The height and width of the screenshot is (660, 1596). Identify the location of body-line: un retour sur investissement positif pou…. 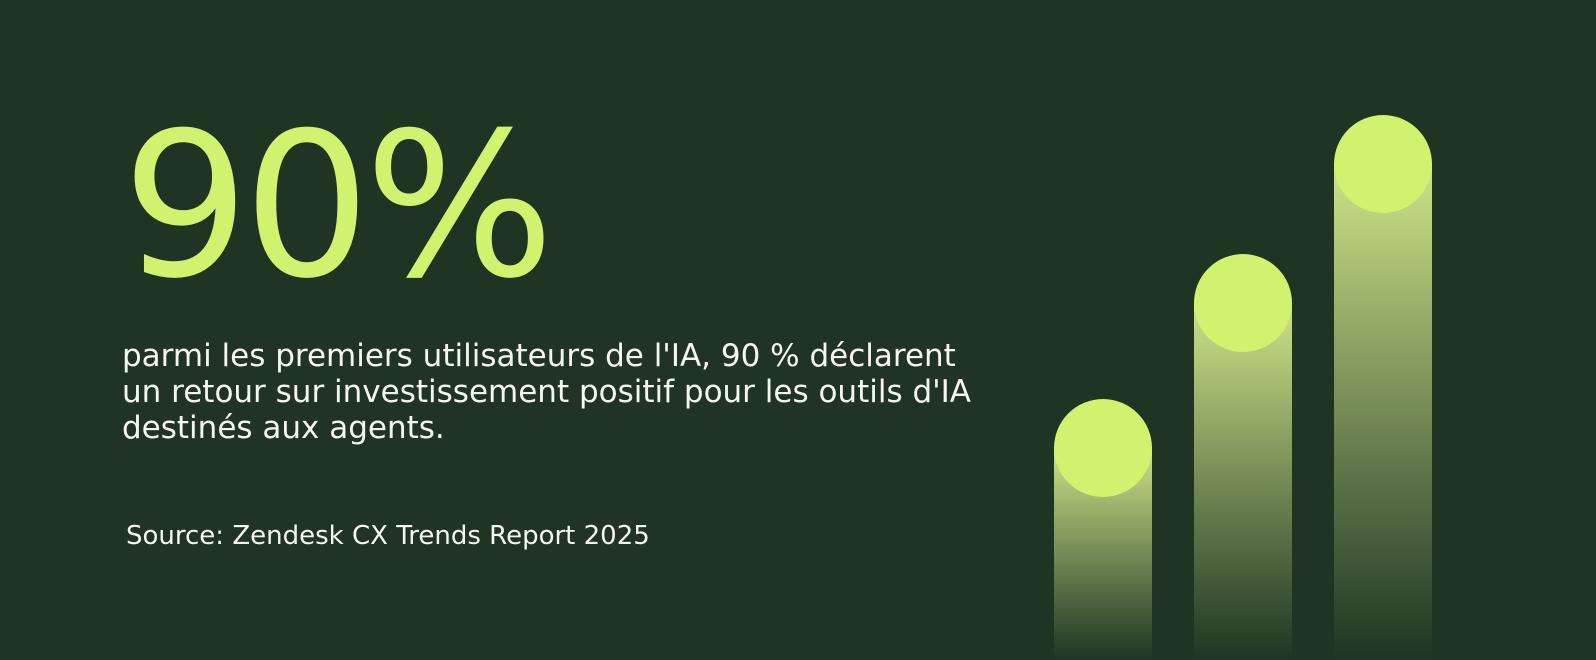
(546, 392).